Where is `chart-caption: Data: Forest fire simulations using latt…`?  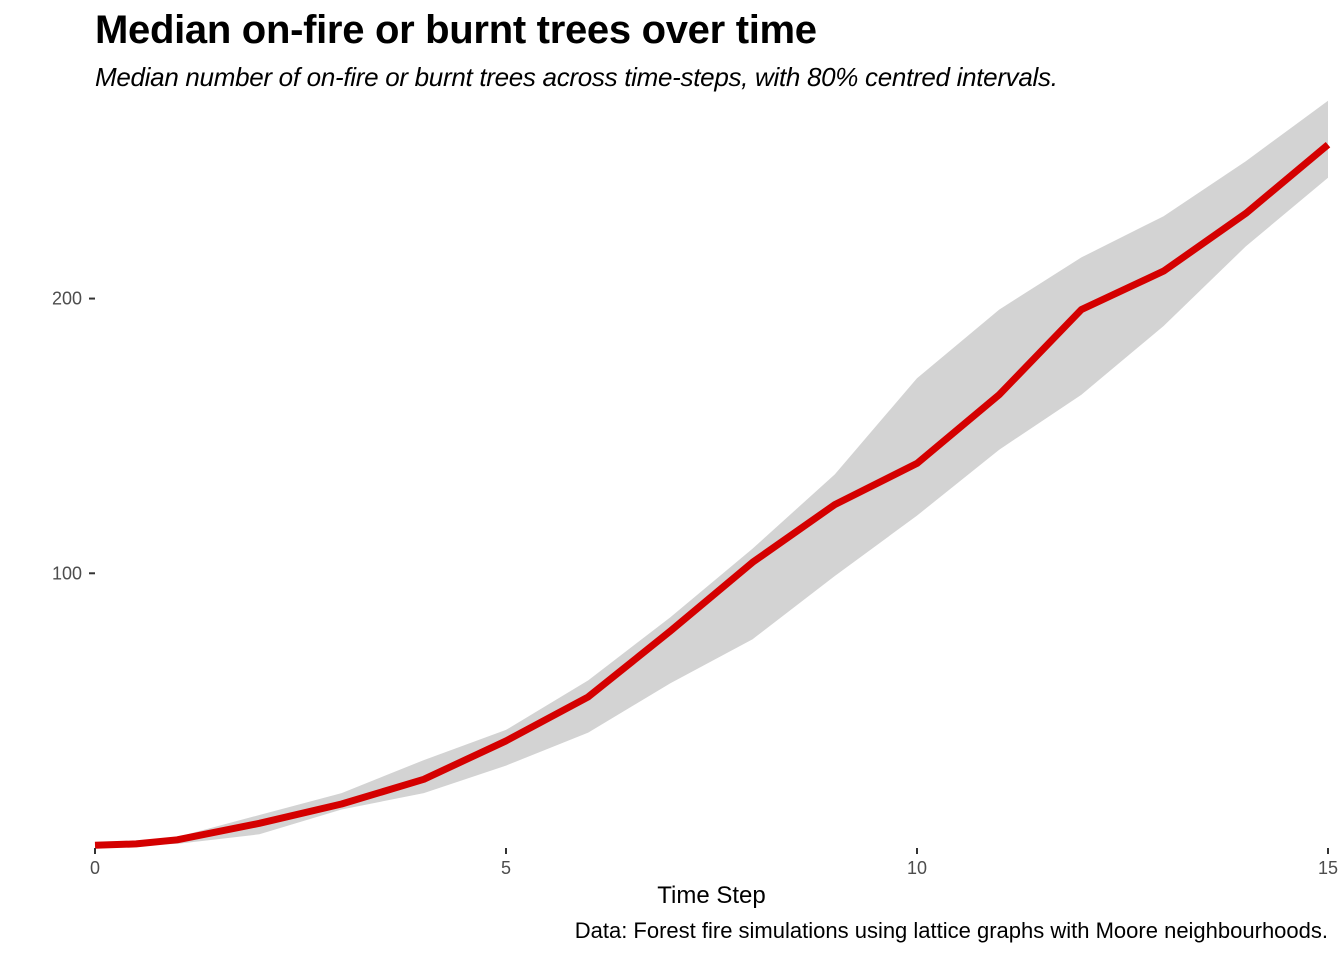
chart-caption: Data: Forest fire simulations using latt… is located at coordinates (951, 930).